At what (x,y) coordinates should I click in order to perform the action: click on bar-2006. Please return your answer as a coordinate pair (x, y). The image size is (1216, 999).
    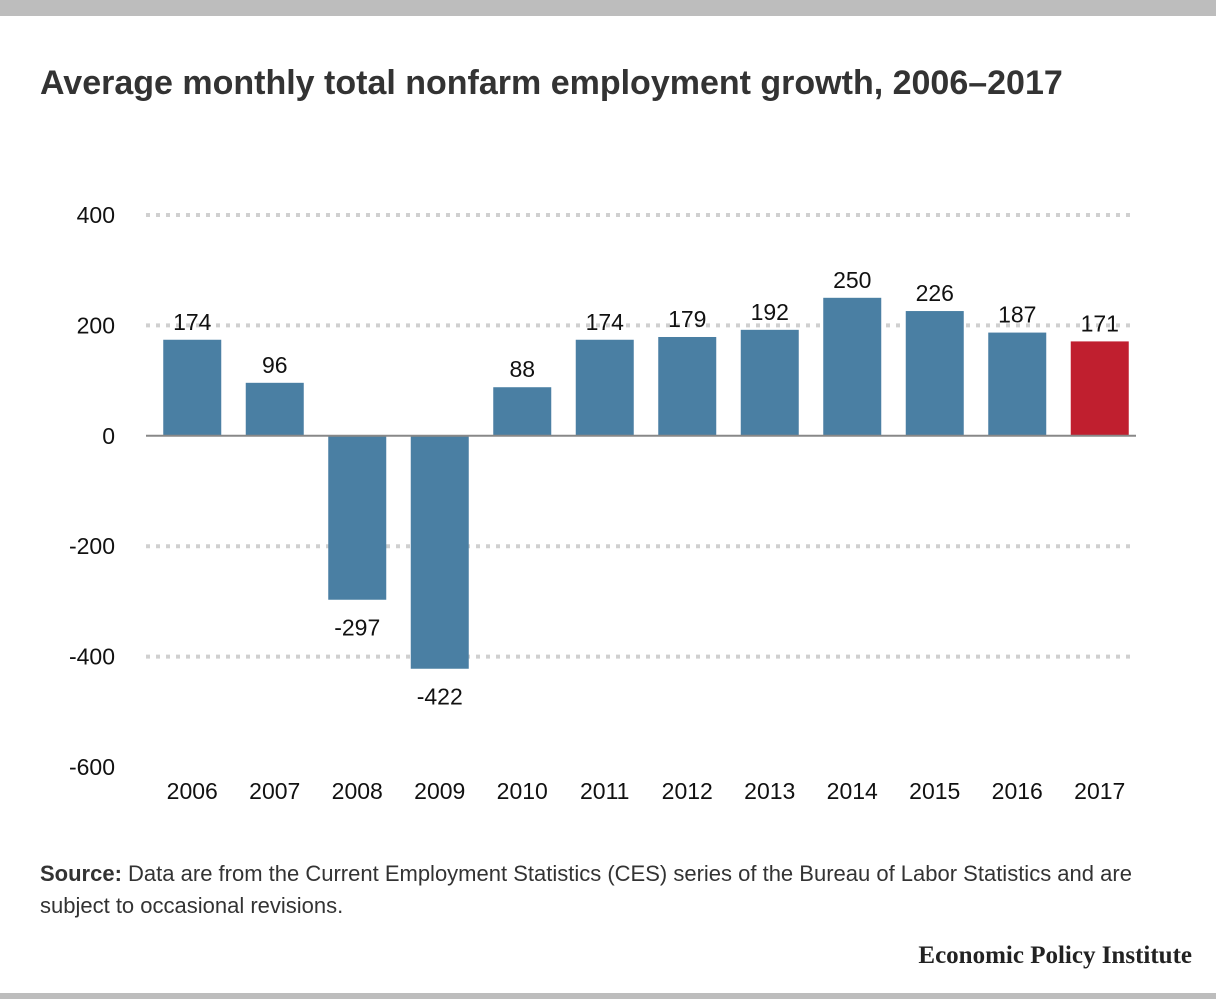
    Looking at the image, I should click on (192, 387).